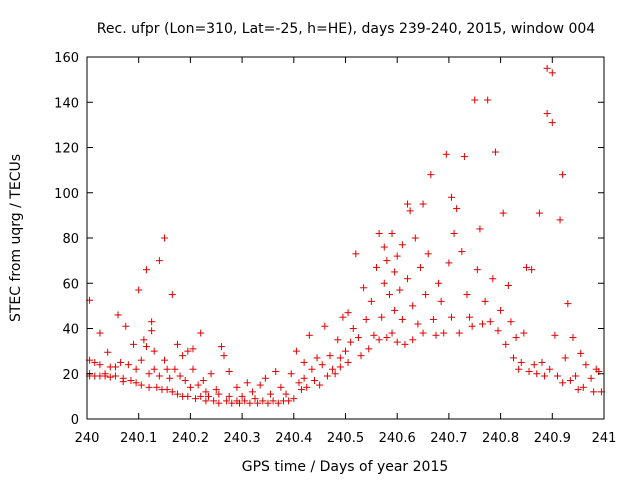 Image resolution: width=640 pixels, height=480 pixels. Describe the element at coordinates (190, 438) in the screenshot. I see `x-tick-label: 240.2` at that location.